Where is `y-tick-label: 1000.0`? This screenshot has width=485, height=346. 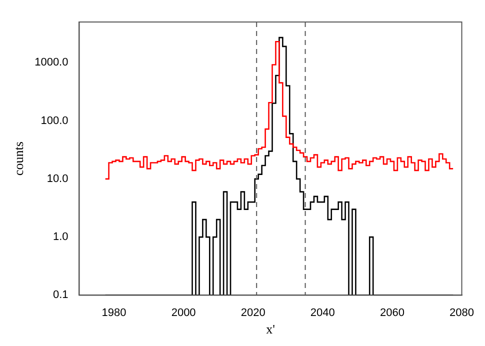 y-tick-label: 1000.0 is located at coordinates (51, 62).